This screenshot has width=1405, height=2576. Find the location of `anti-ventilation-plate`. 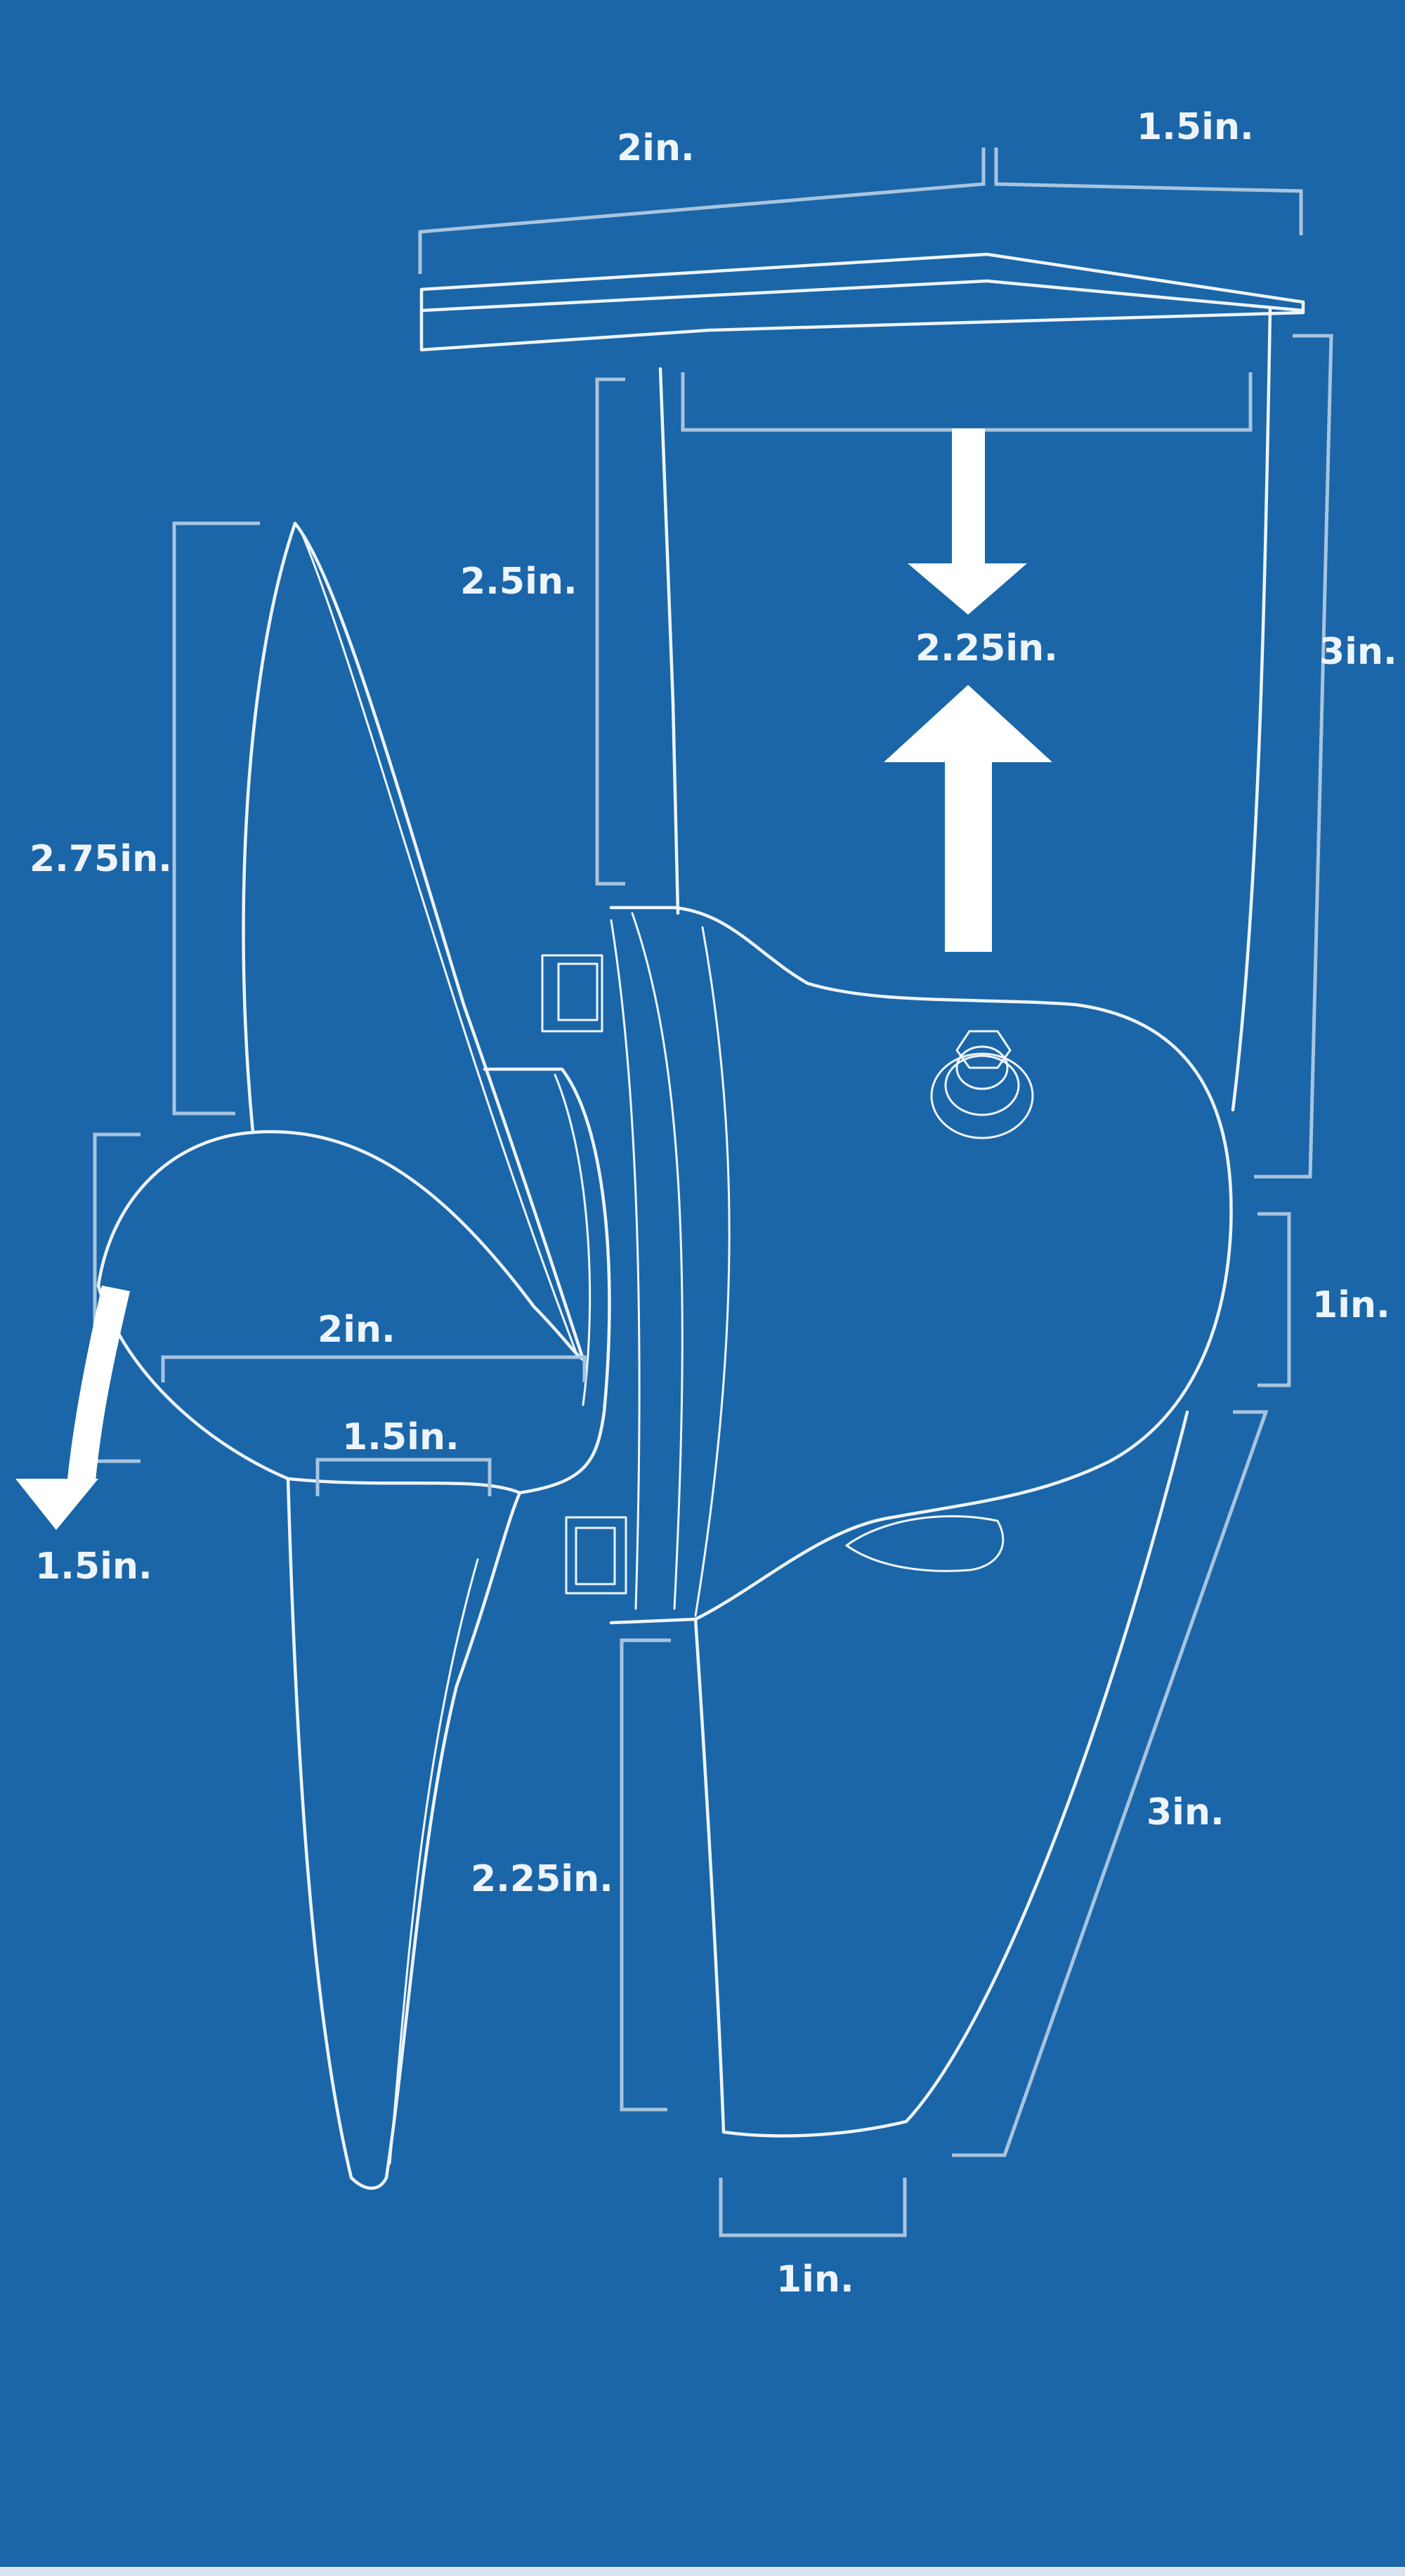

anti-ventilation-plate is located at coordinates (862, 302).